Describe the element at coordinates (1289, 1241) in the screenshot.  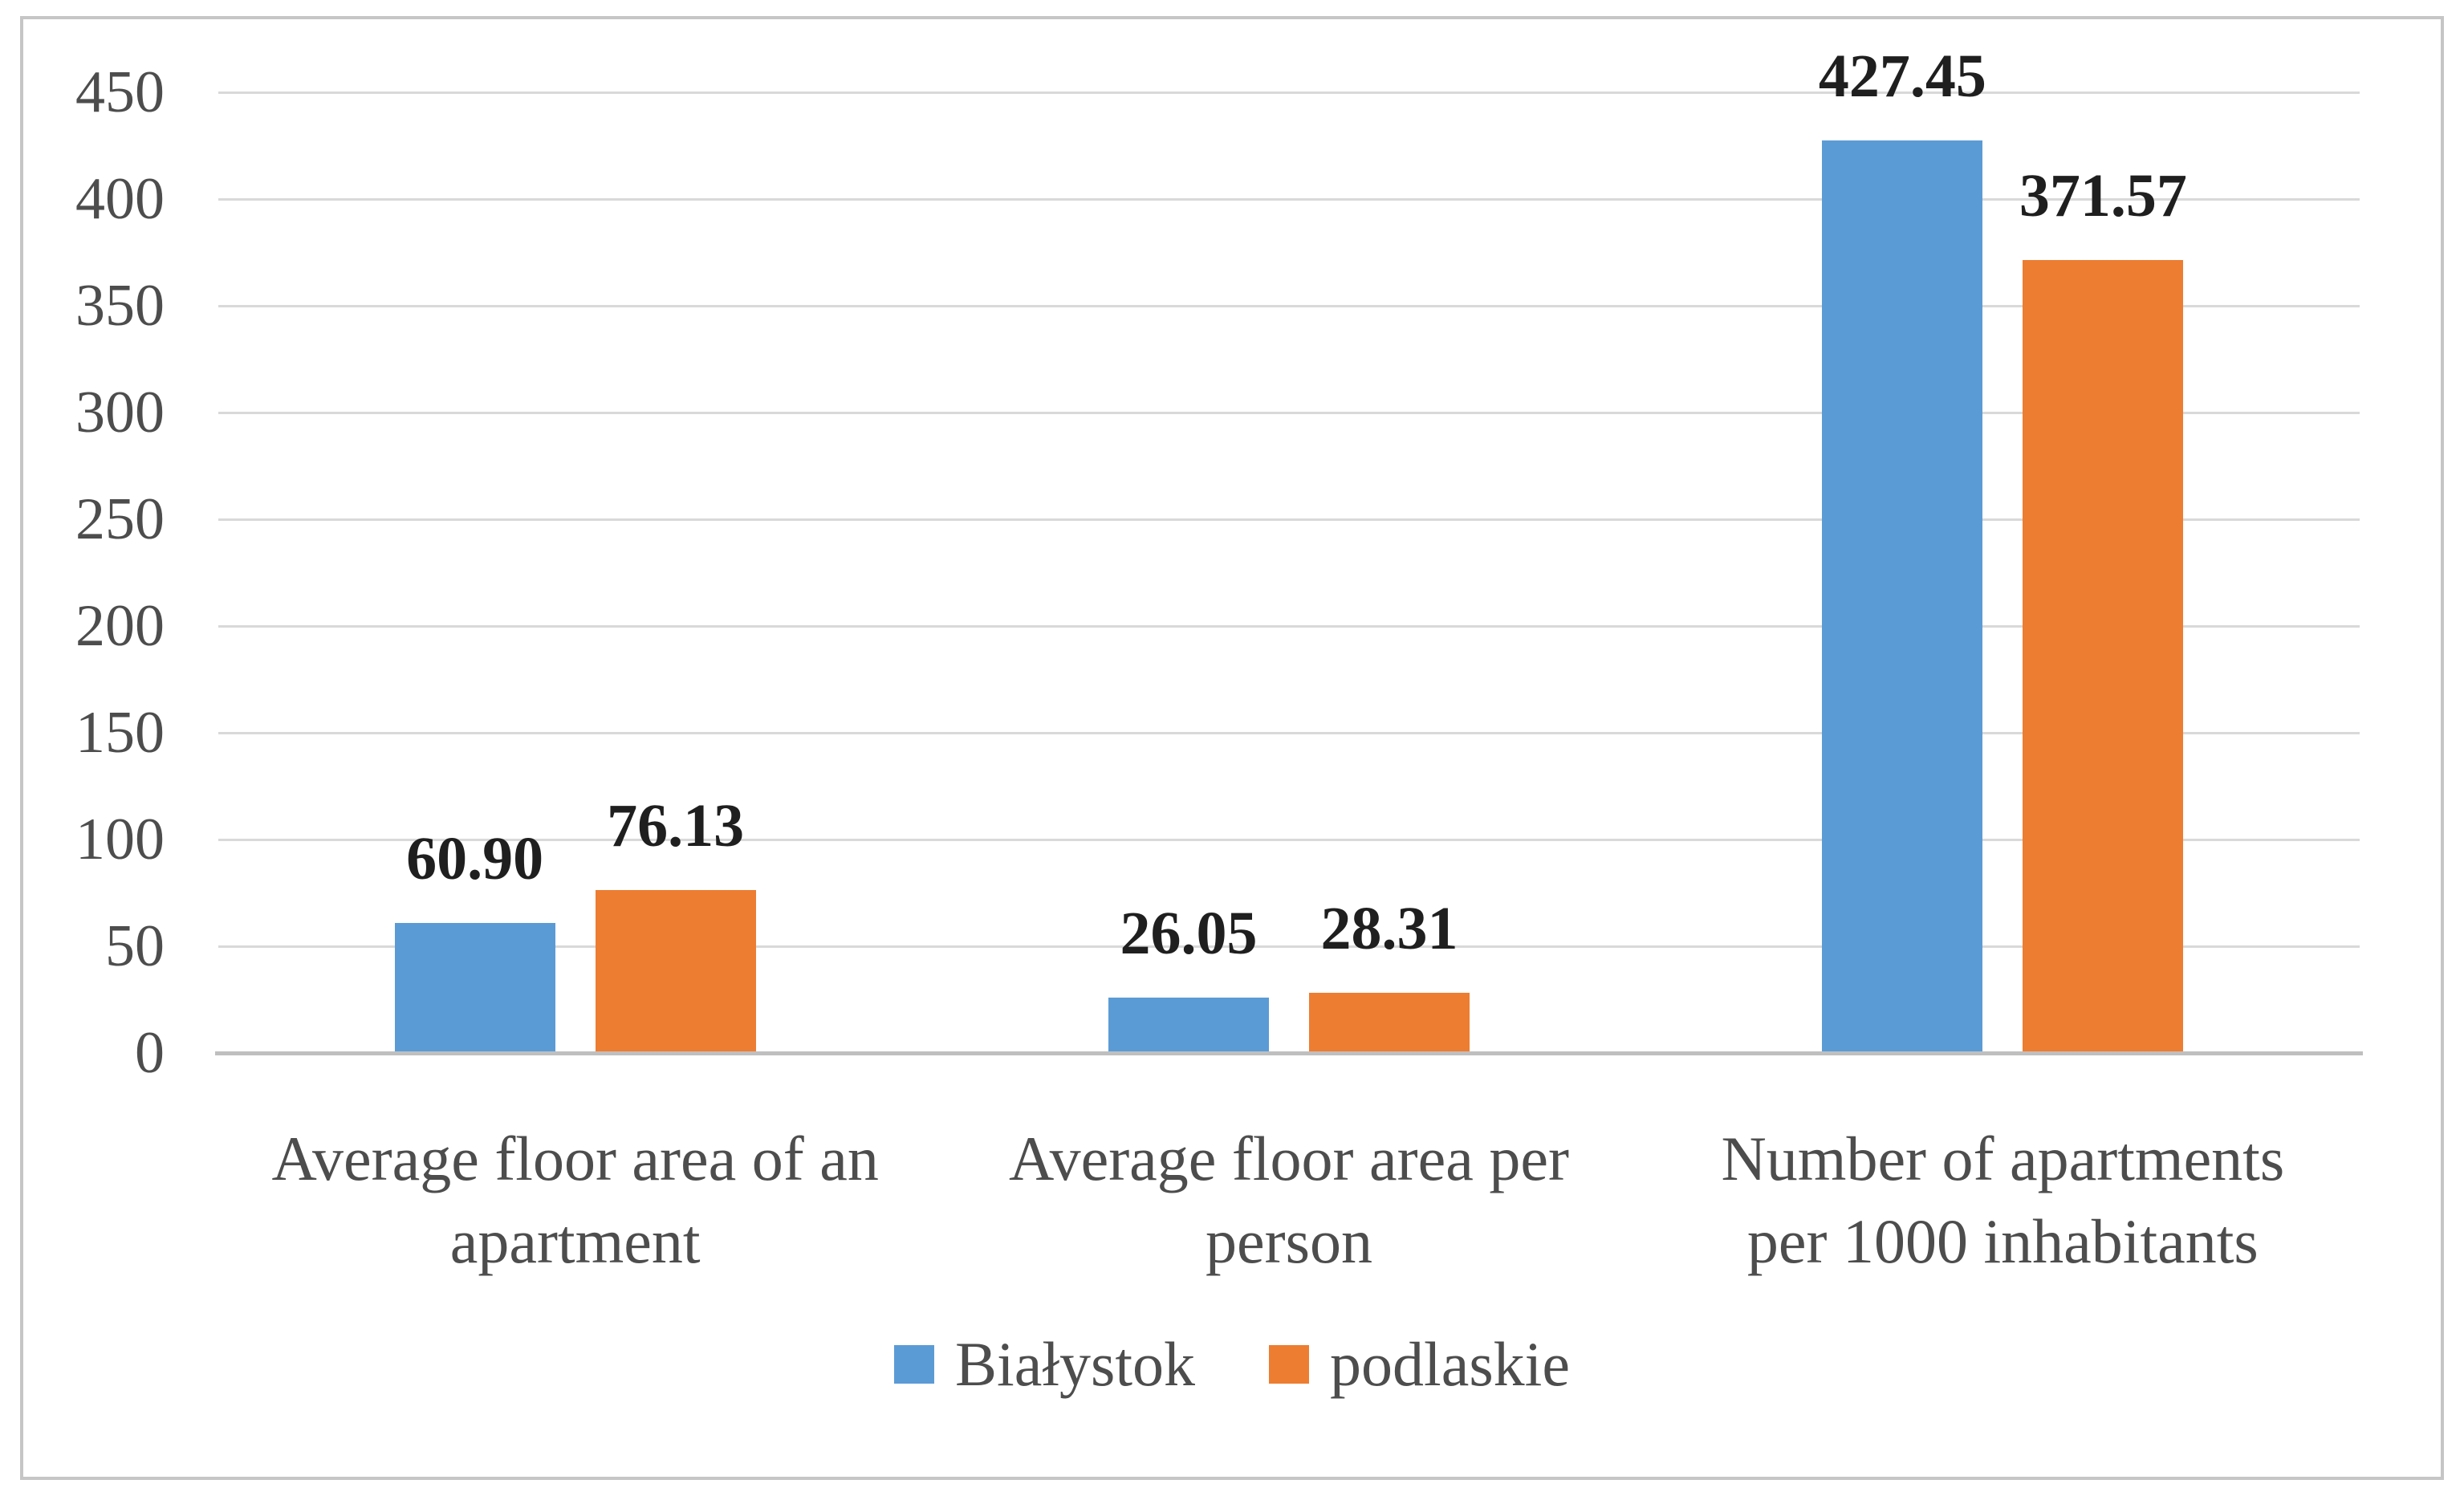
I see `category-axis-label-line: person` at that location.